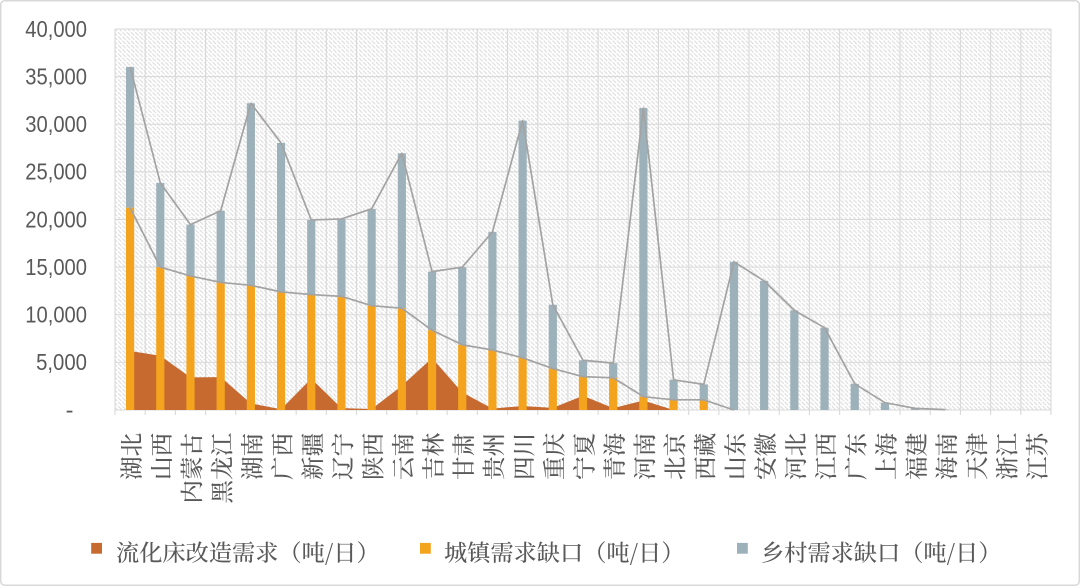 The height and width of the screenshot is (586, 1080). What do you see at coordinates (56, 219) in the screenshot?
I see `svg-text: 20,000` at bounding box center [56, 219].